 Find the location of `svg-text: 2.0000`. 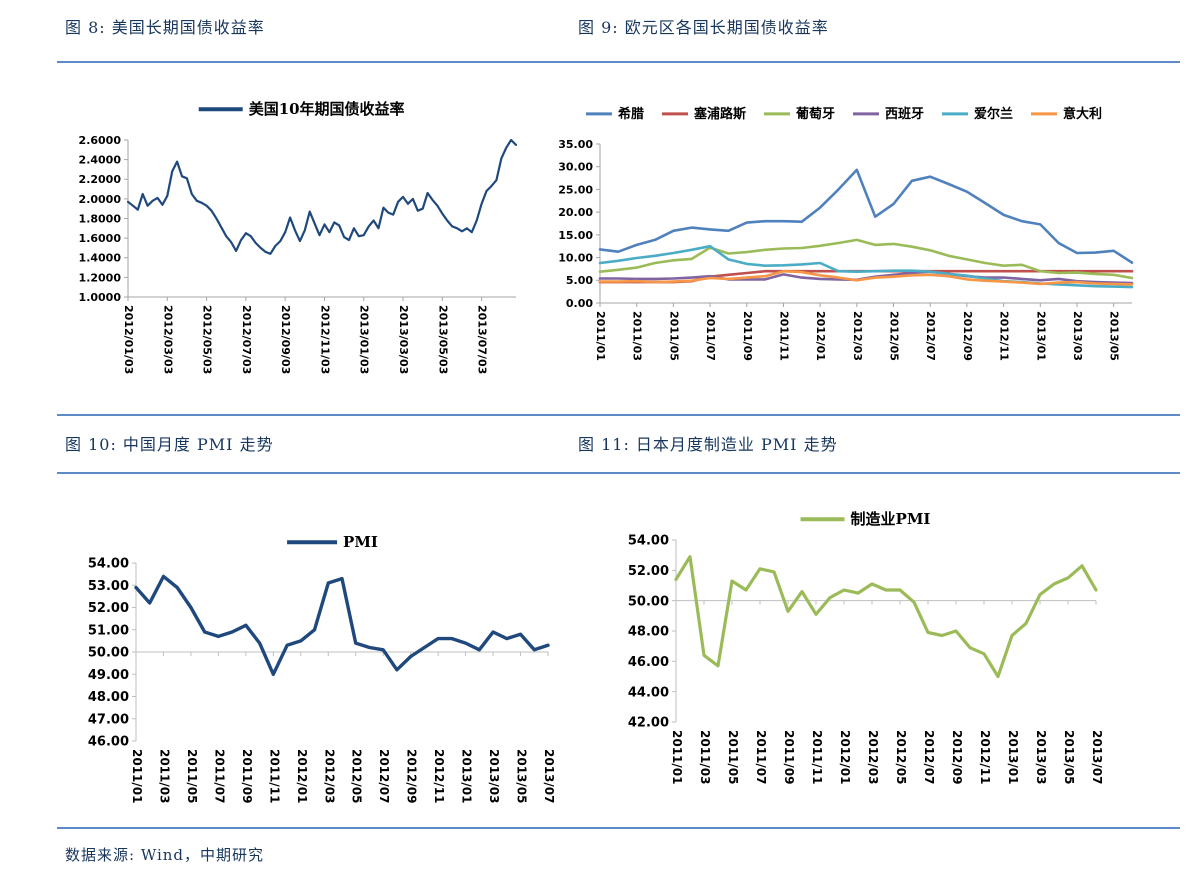

svg-text: 2.0000 is located at coordinates (100, 199).